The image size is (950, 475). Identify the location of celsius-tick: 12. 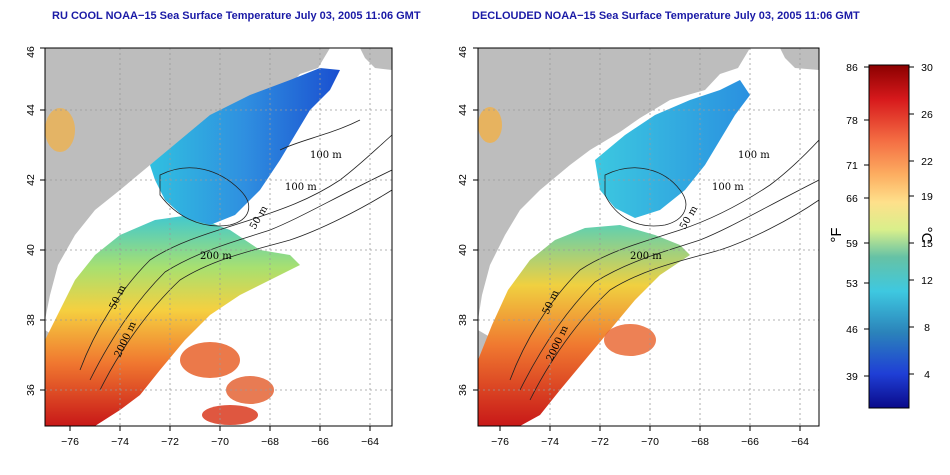
(927, 281).